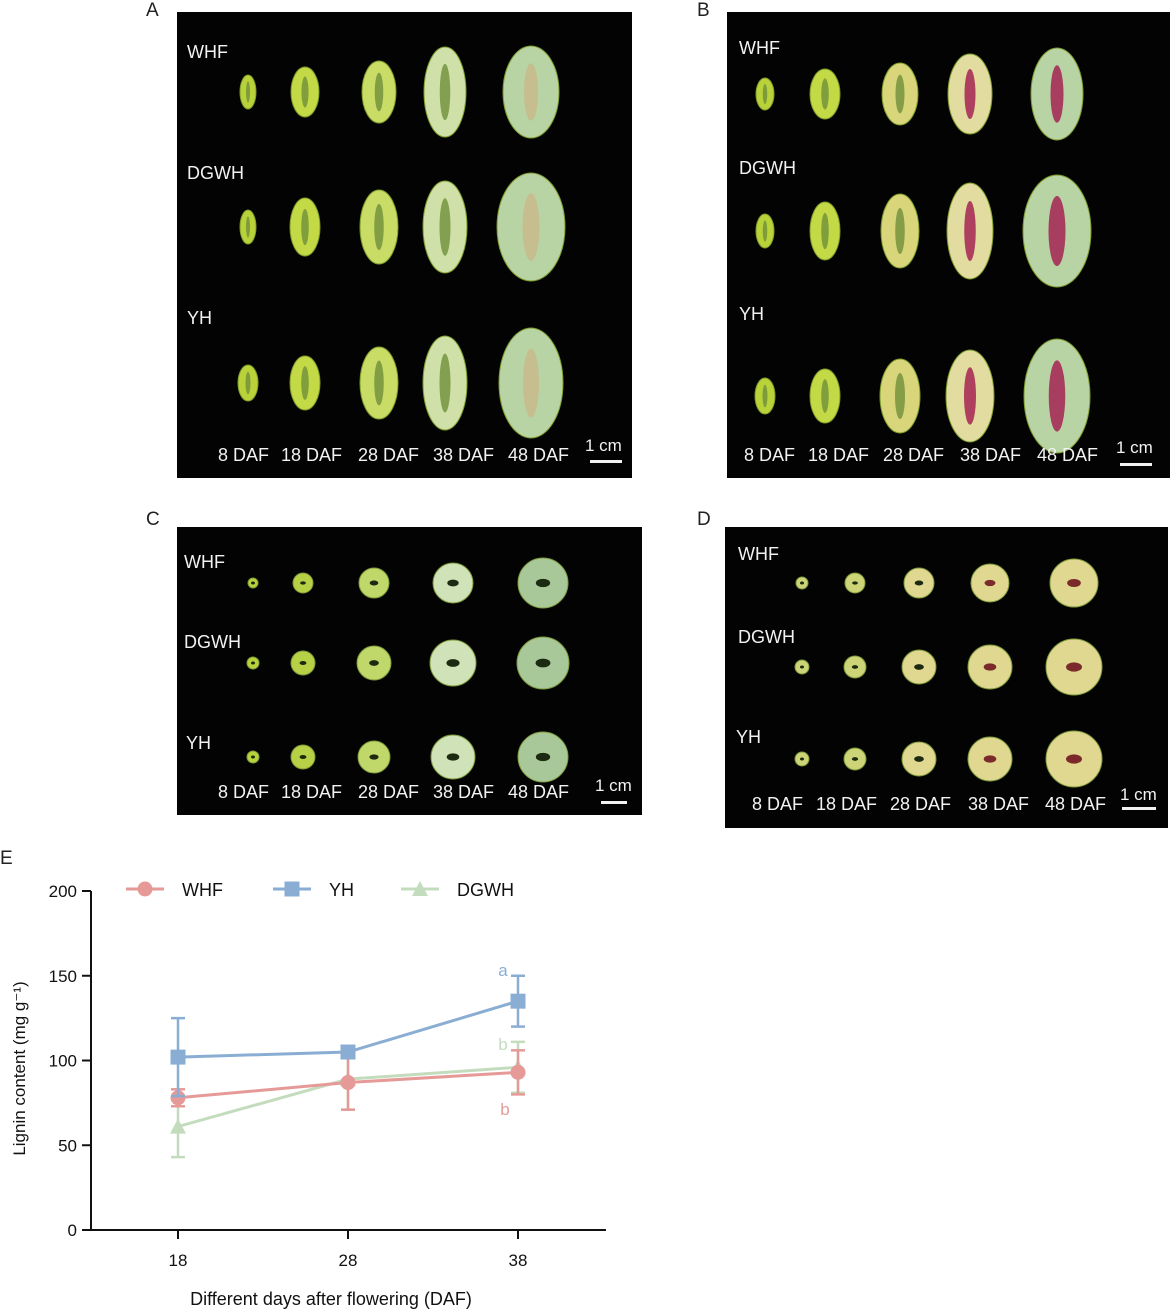 The image size is (1170, 1309). I want to click on y-tick-label: 50, so click(67, 1145).